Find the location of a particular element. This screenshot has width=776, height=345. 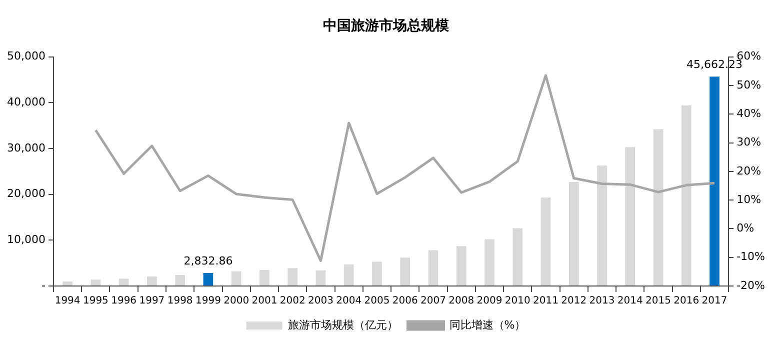

x-tick-label: 2005 is located at coordinates (377, 301).